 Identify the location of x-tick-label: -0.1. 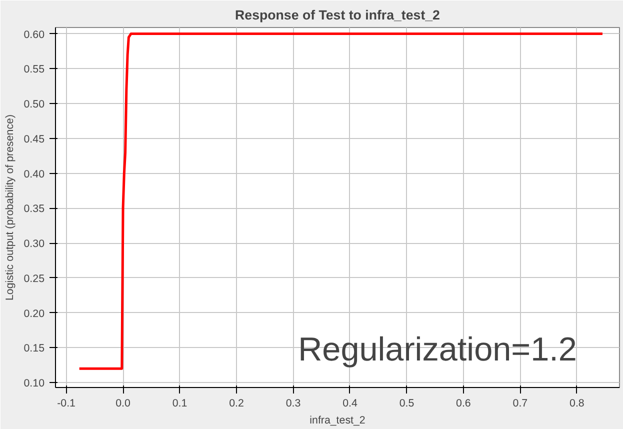
(66, 404).